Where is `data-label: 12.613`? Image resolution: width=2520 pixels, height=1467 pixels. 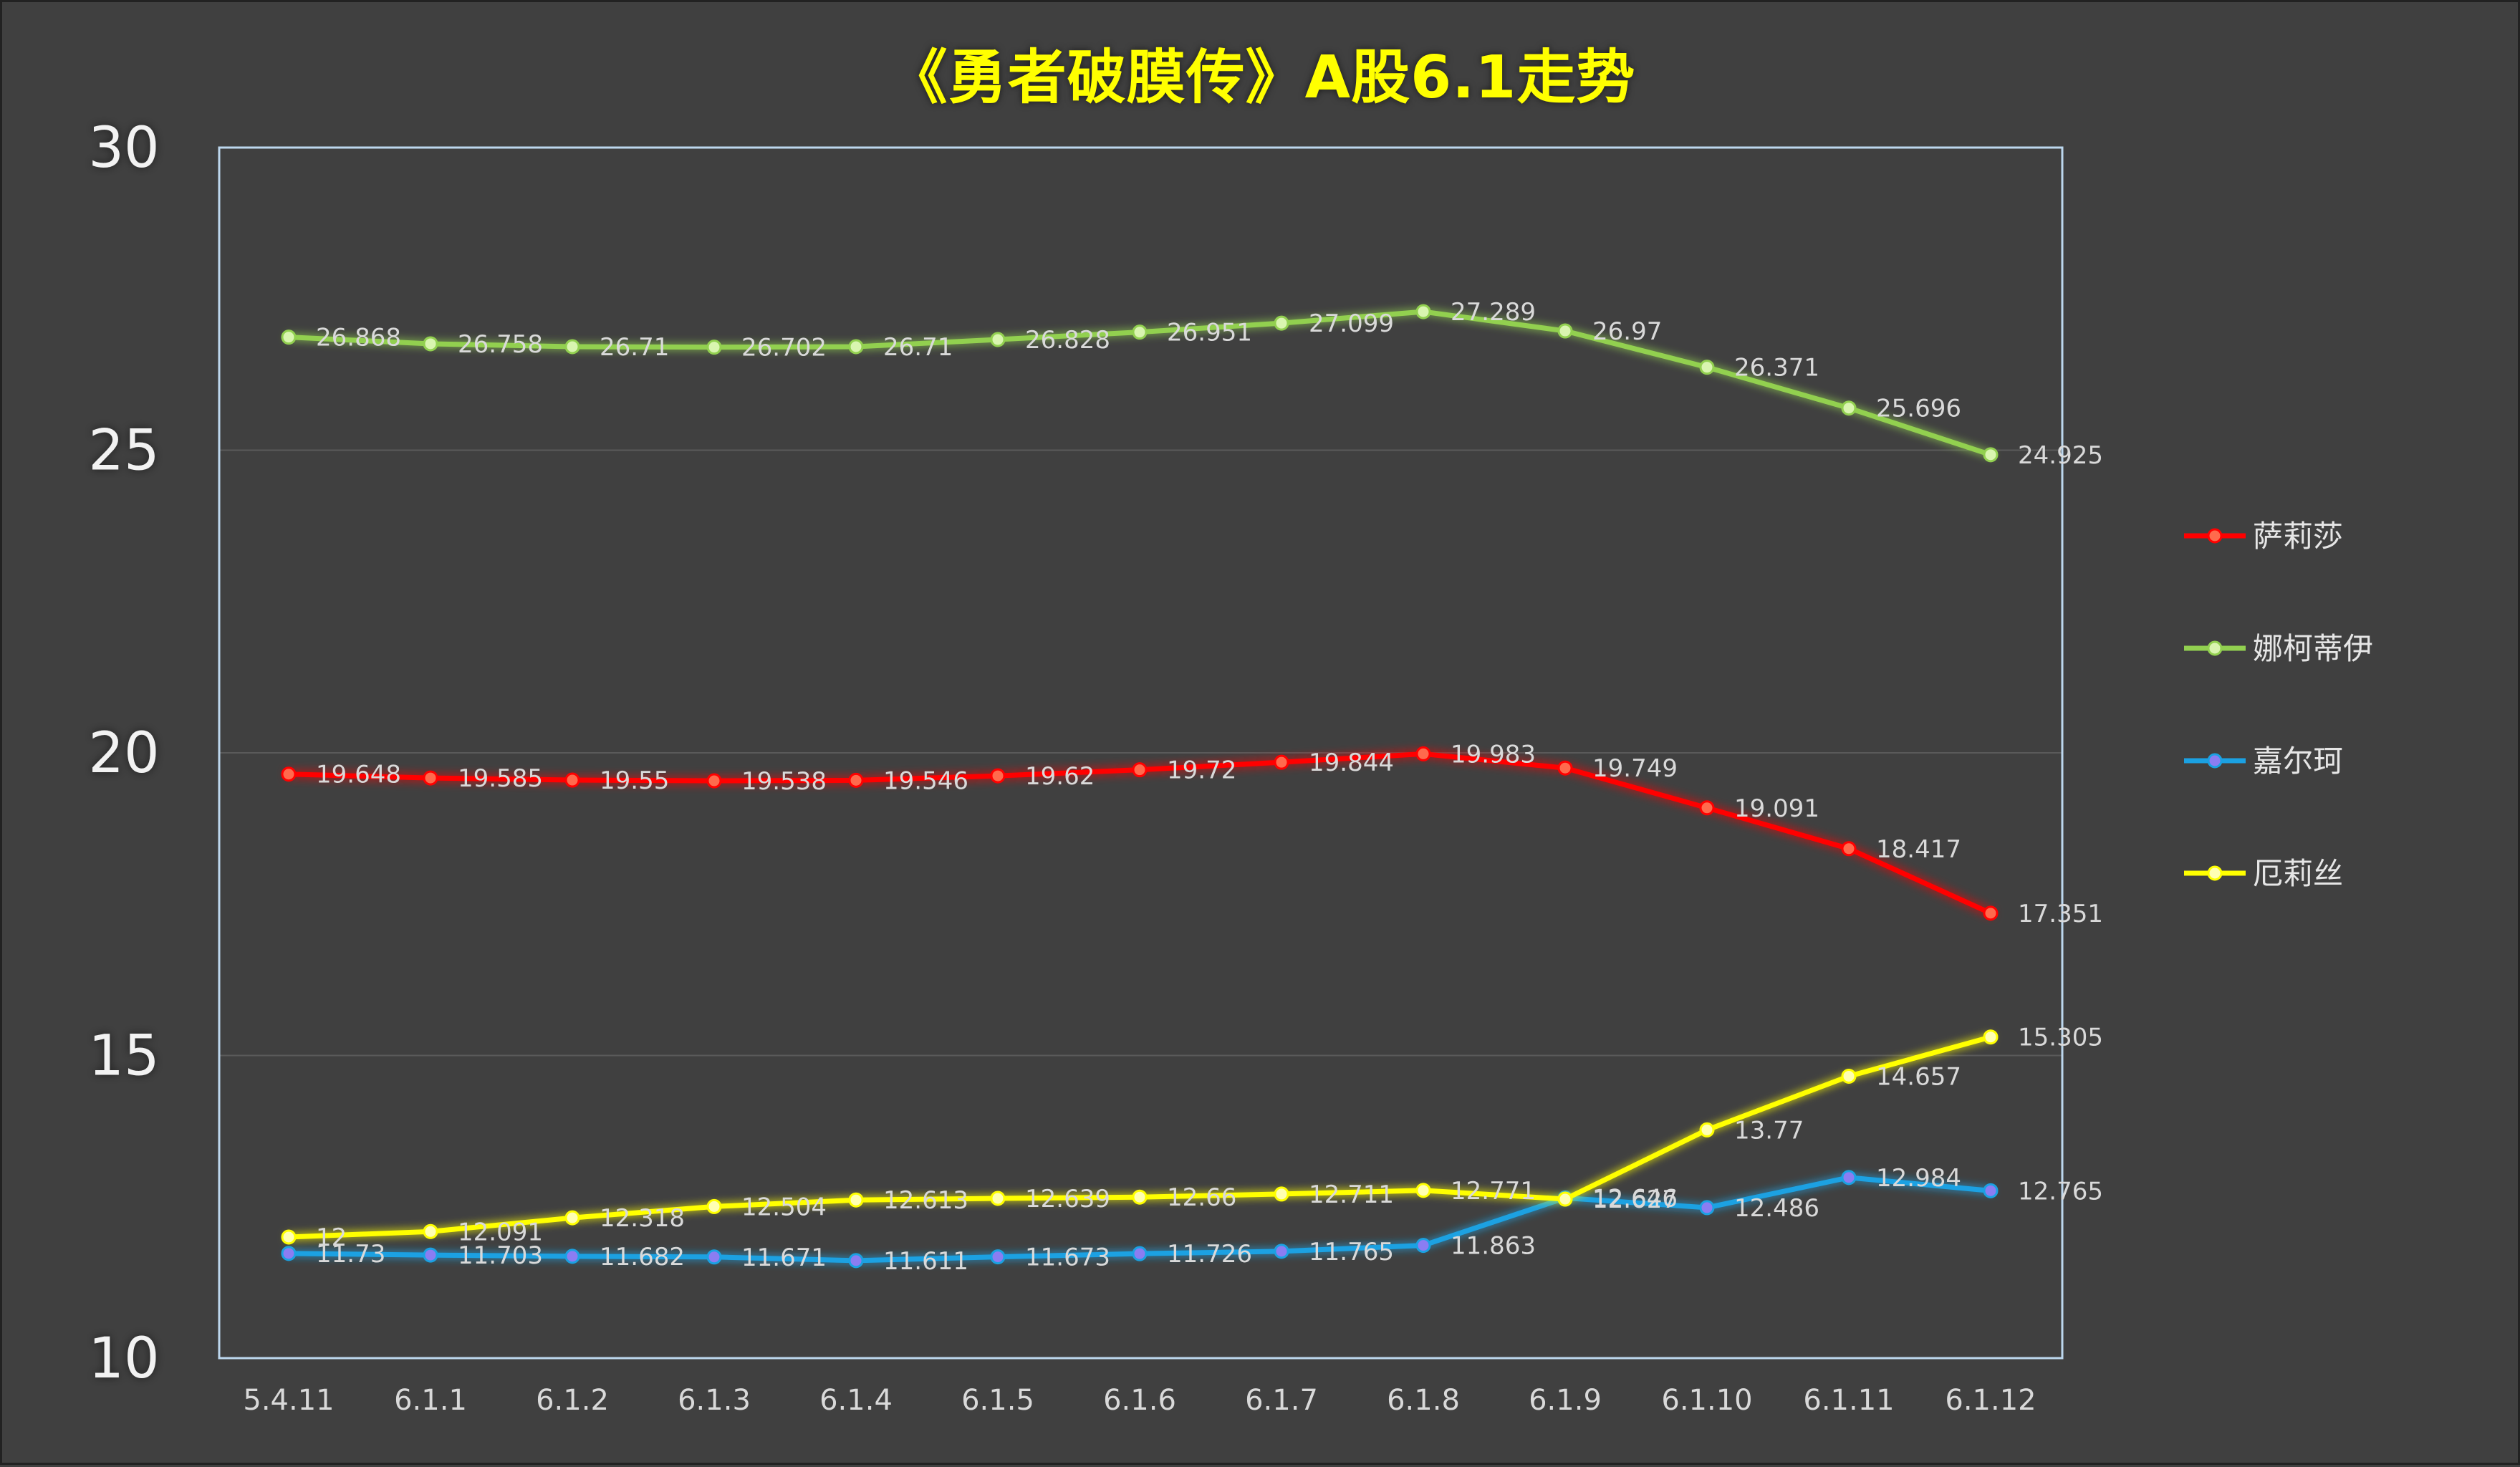 data-label: 12.613 is located at coordinates (925, 1200).